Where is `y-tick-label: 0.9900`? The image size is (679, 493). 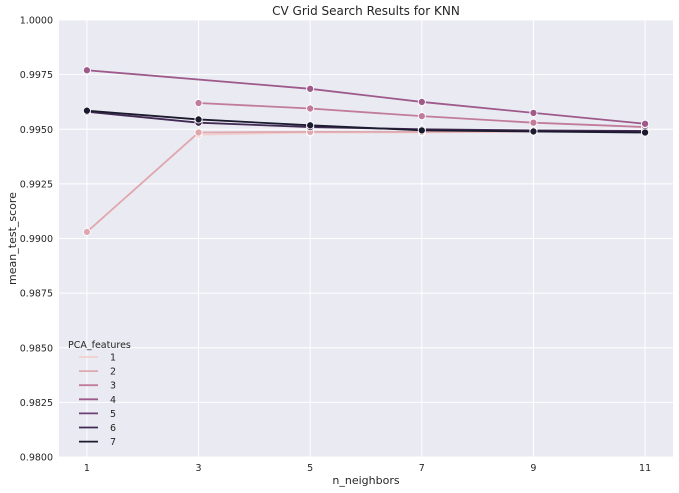
y-tick-label: 0.9900 is located at coordinates (36, 239).